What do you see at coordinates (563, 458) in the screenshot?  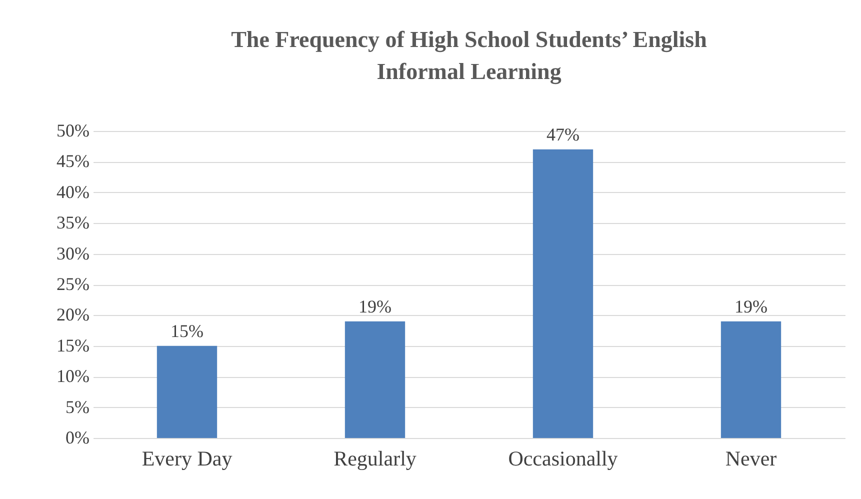 I see `x-tick-label: Occasionally` at bounding box center [563, 458].